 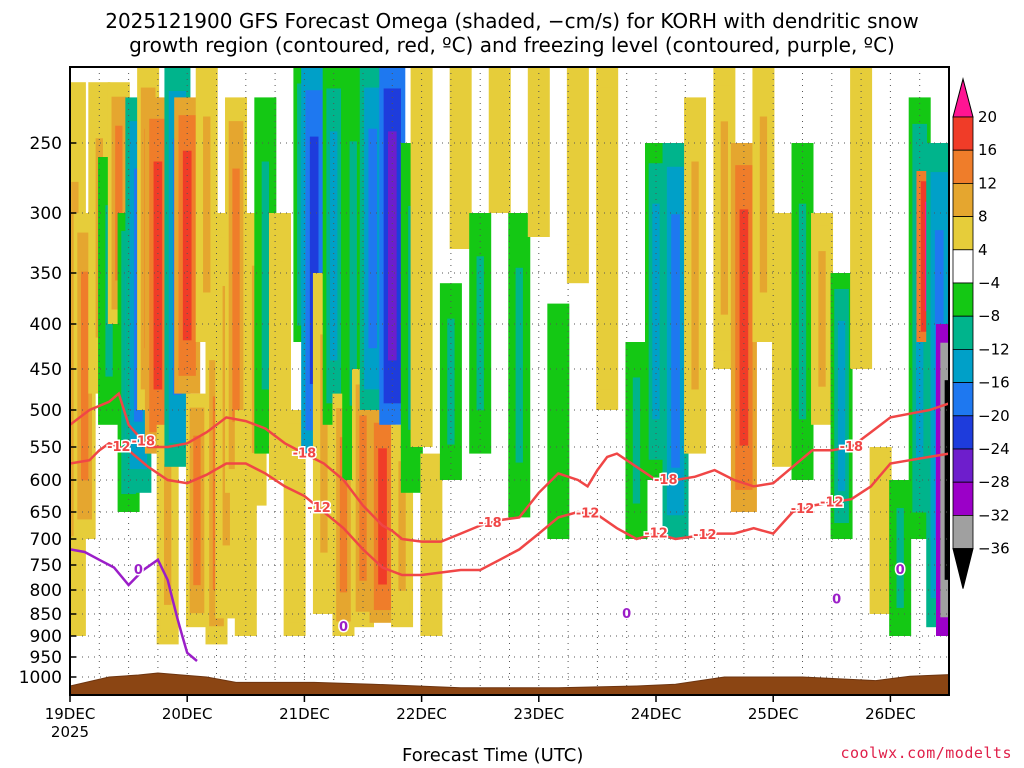 I want to click on credit-link: coolwx.com/modelts, so click(x=926, y=753).